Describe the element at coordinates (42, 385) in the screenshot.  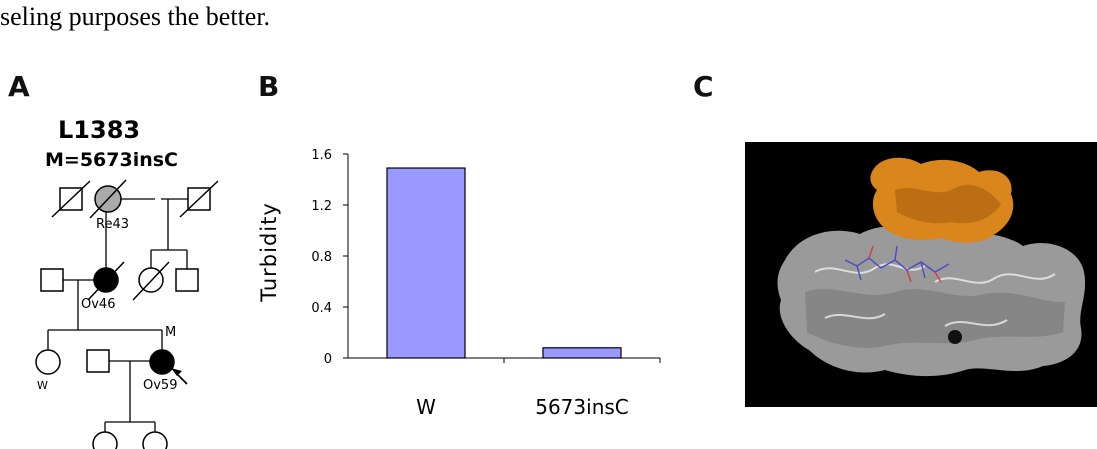
I see `wild-type-marker: W` at that location.